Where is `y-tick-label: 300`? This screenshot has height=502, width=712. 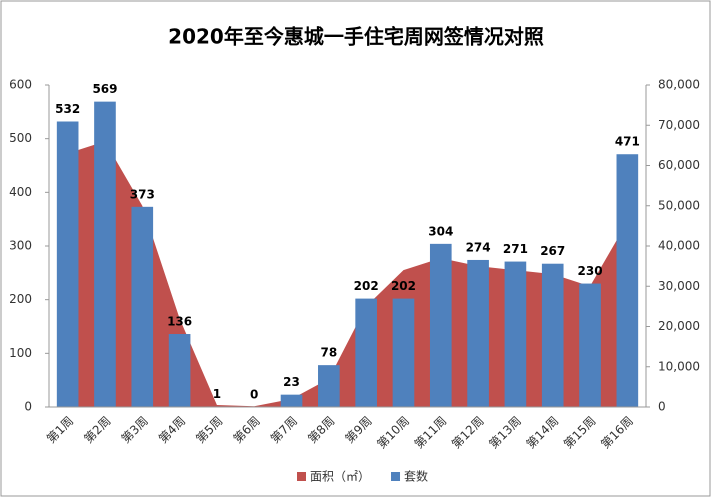
y-tick-label: 300 is located at coordinates (20, 246).